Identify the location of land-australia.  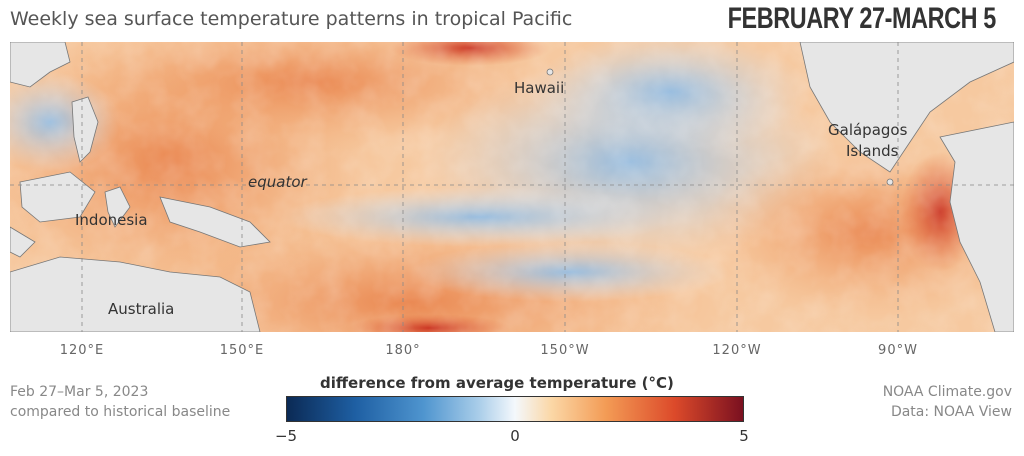
(135, 294).